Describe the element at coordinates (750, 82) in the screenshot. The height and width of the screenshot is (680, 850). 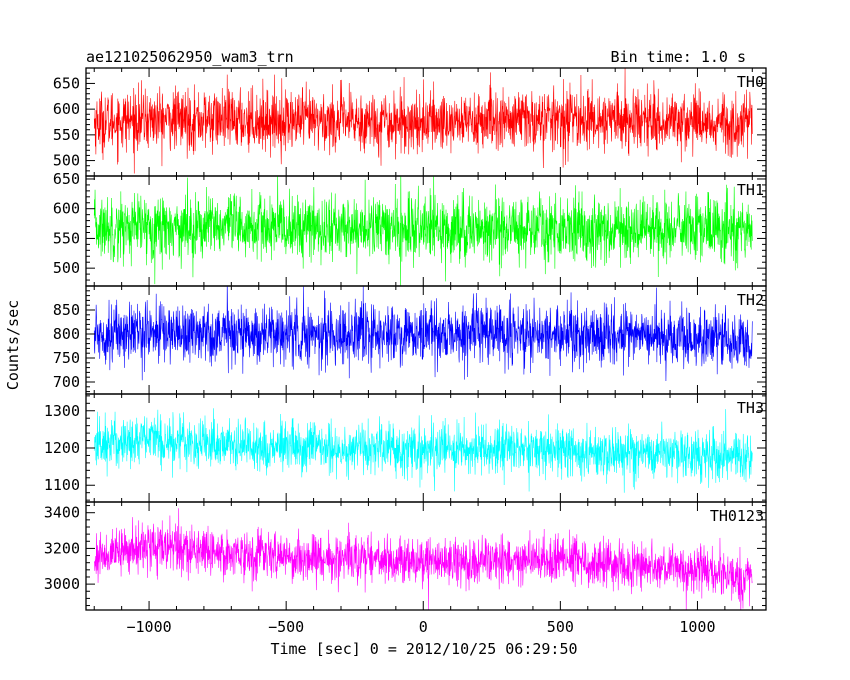
I see `panel-label-TH0: TH0` at that location.